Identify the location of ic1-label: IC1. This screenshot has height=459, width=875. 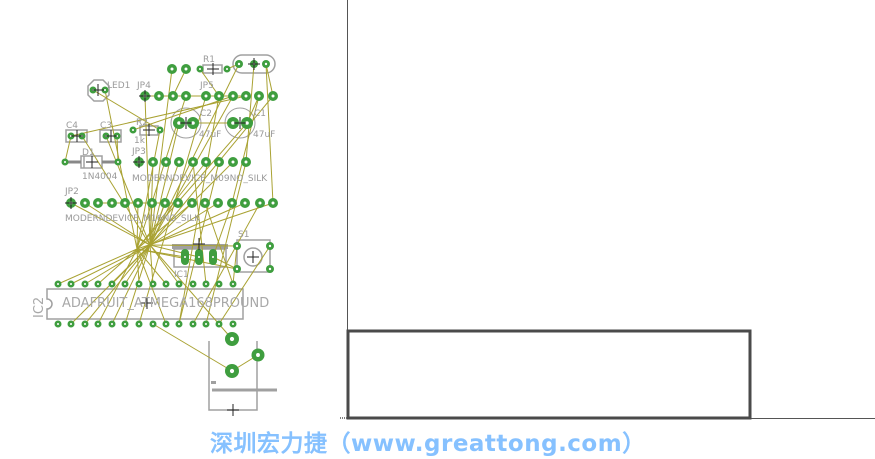
(181, 275).